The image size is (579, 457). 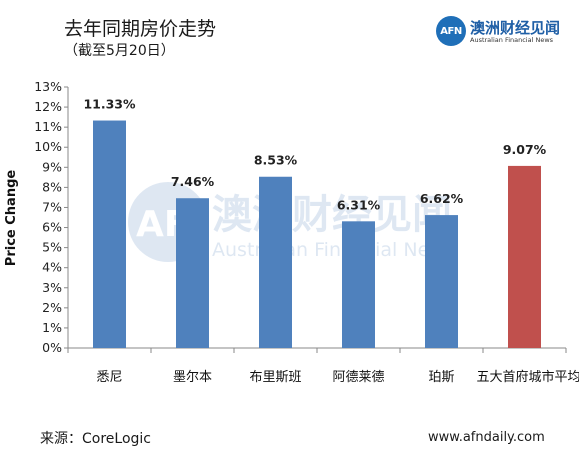 I want to click on bar-value-label: 11.33%, so click(x=109, y=104).